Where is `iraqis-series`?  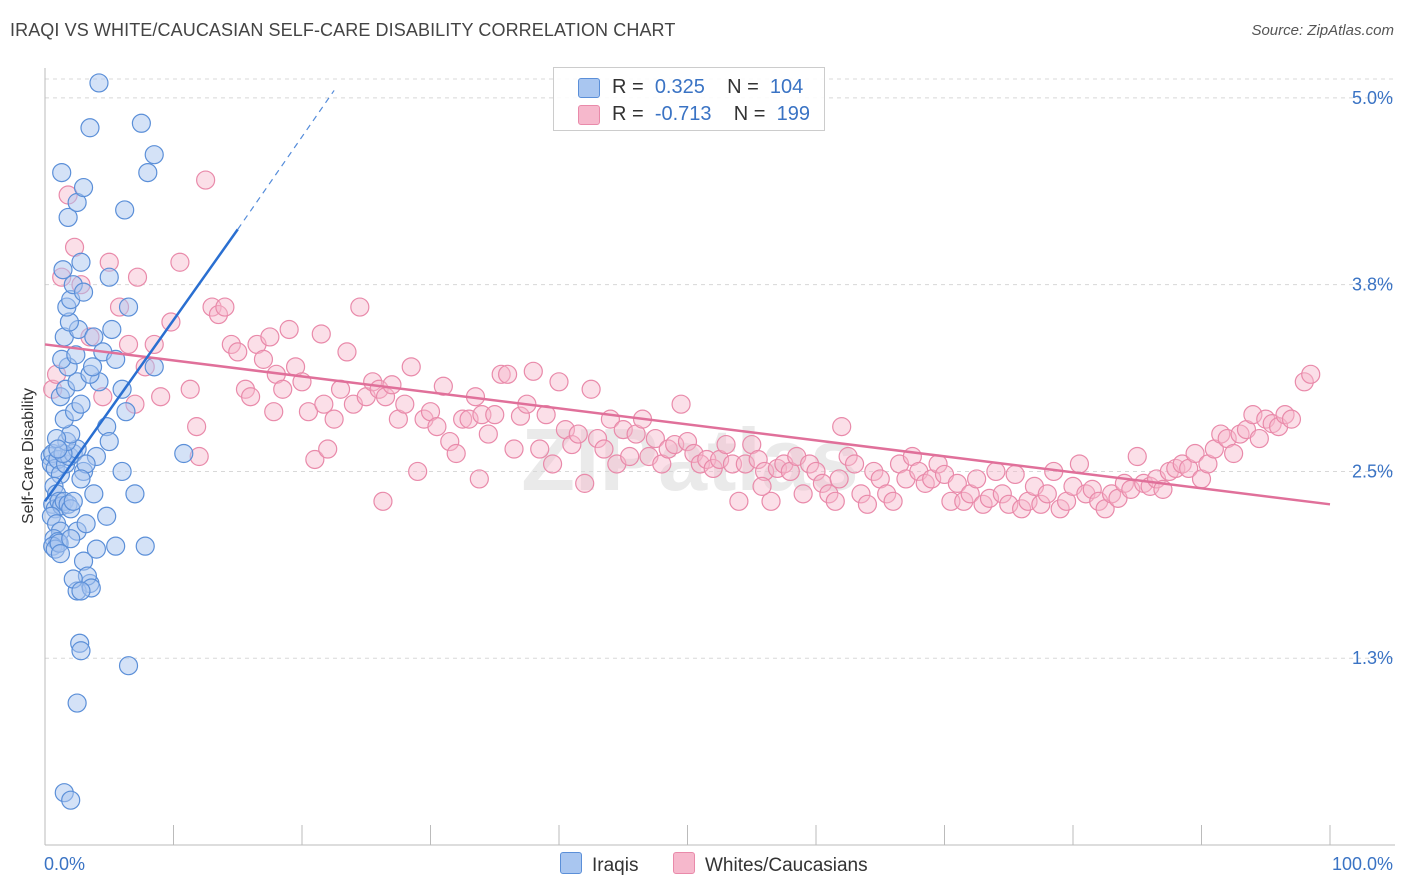 iraqis-series is located at coordinates (117, 441).